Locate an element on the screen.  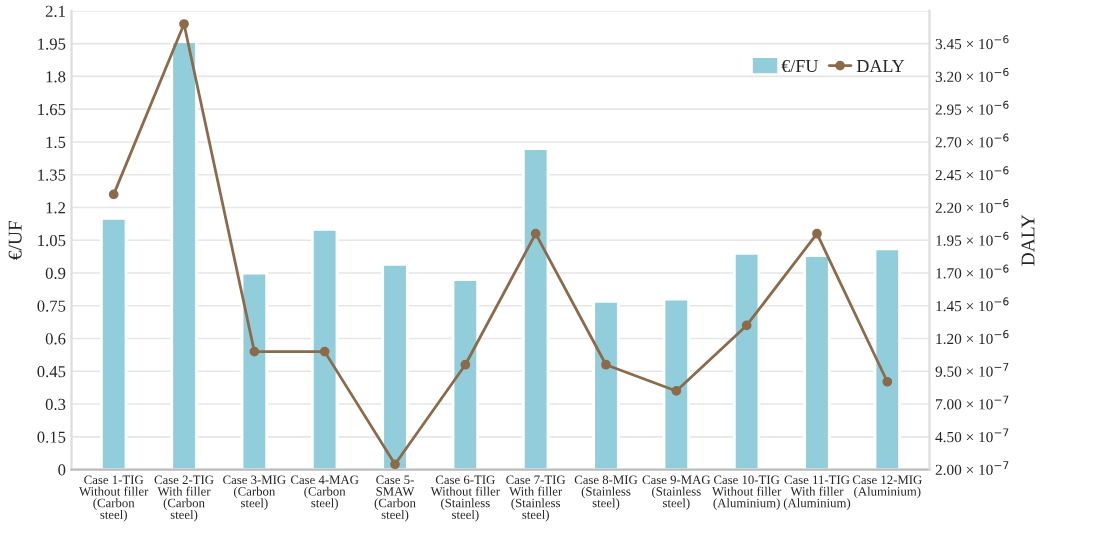
y-tick-label: 1.05 is located at coordinates (52, 240).